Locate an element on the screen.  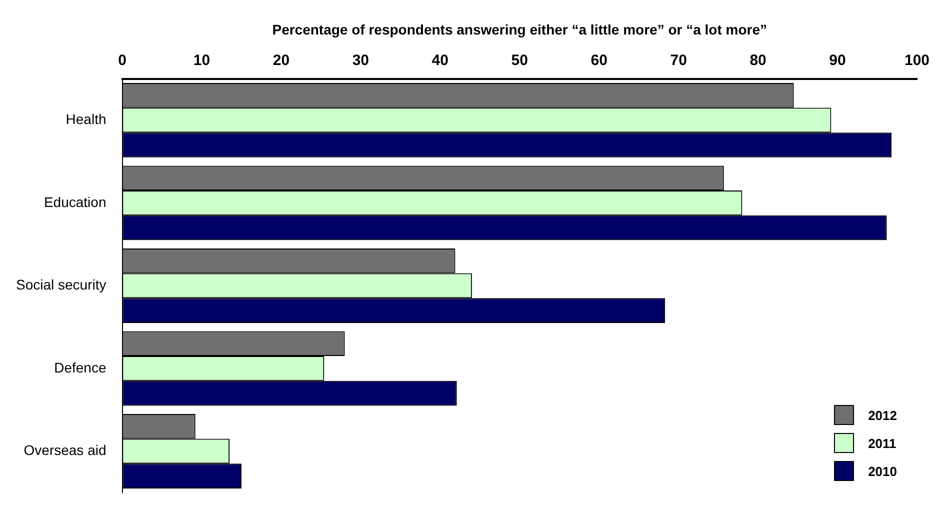
legend-label: 2011 is located at coordinates (882, 443).